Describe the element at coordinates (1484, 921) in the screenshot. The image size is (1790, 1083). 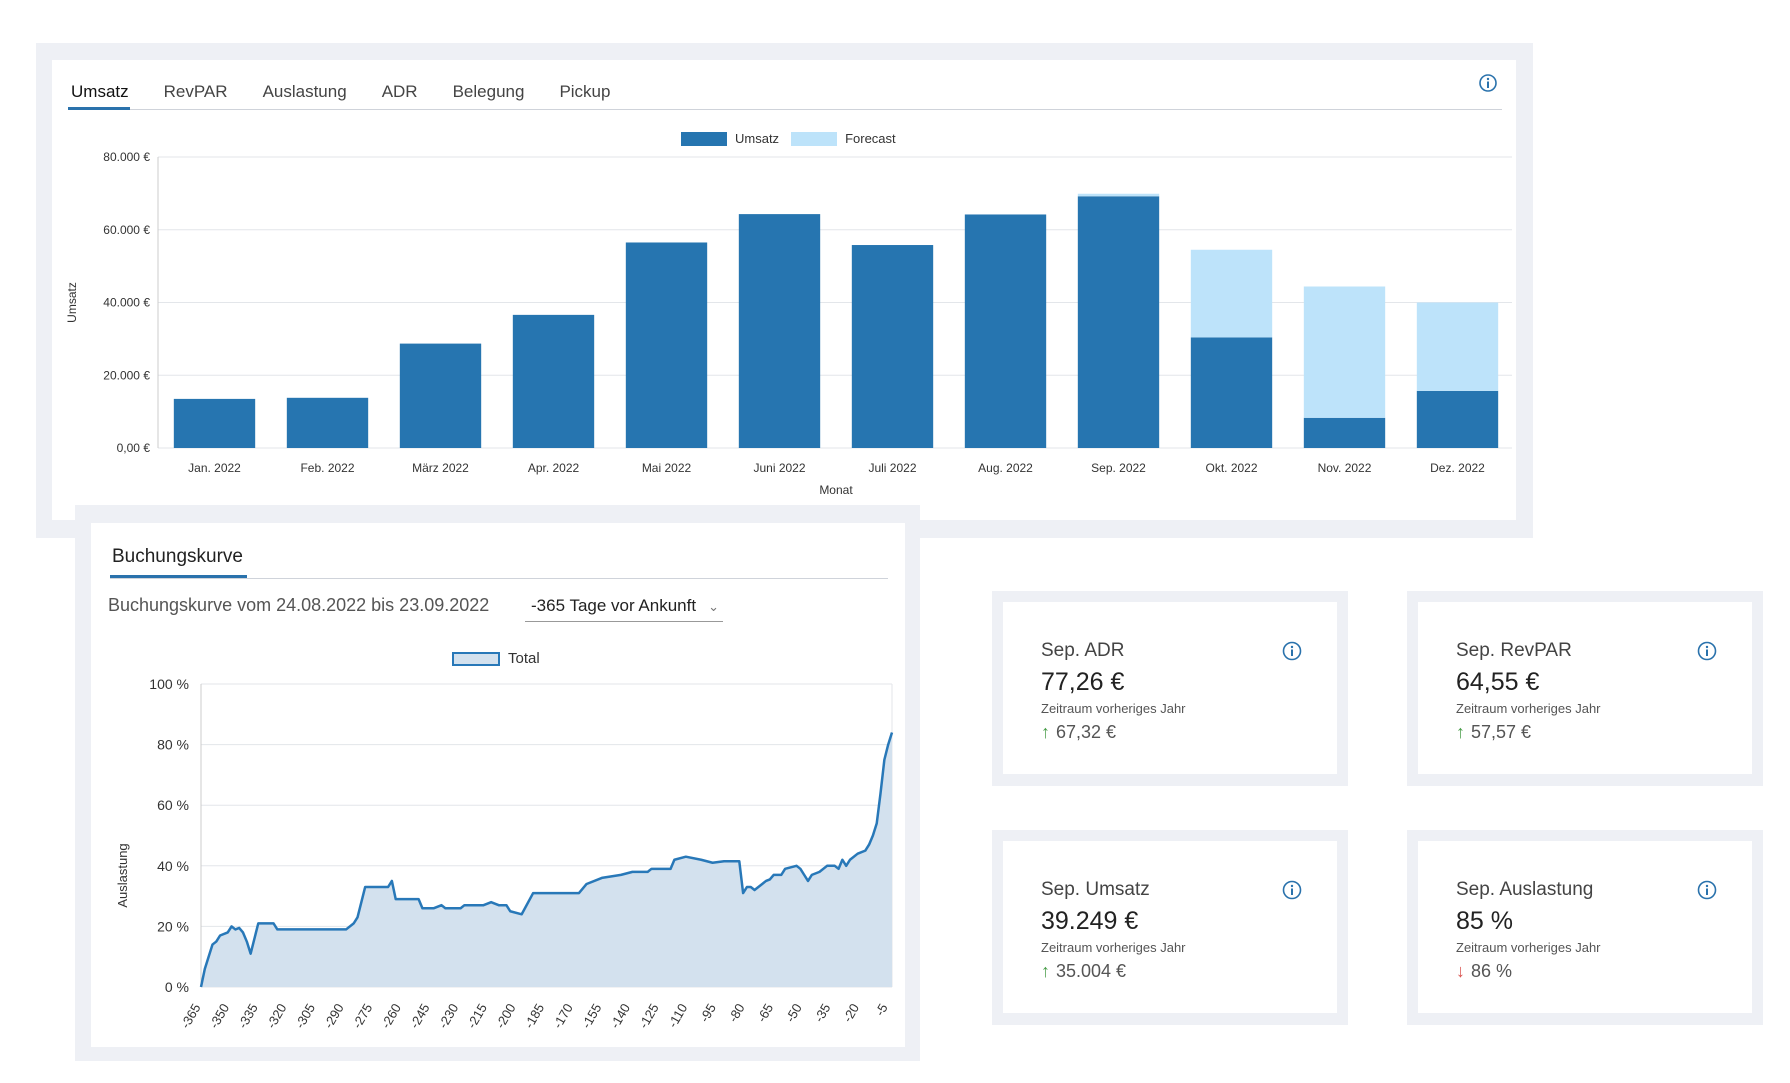
I see `kpi-value: 85 %` at that location.